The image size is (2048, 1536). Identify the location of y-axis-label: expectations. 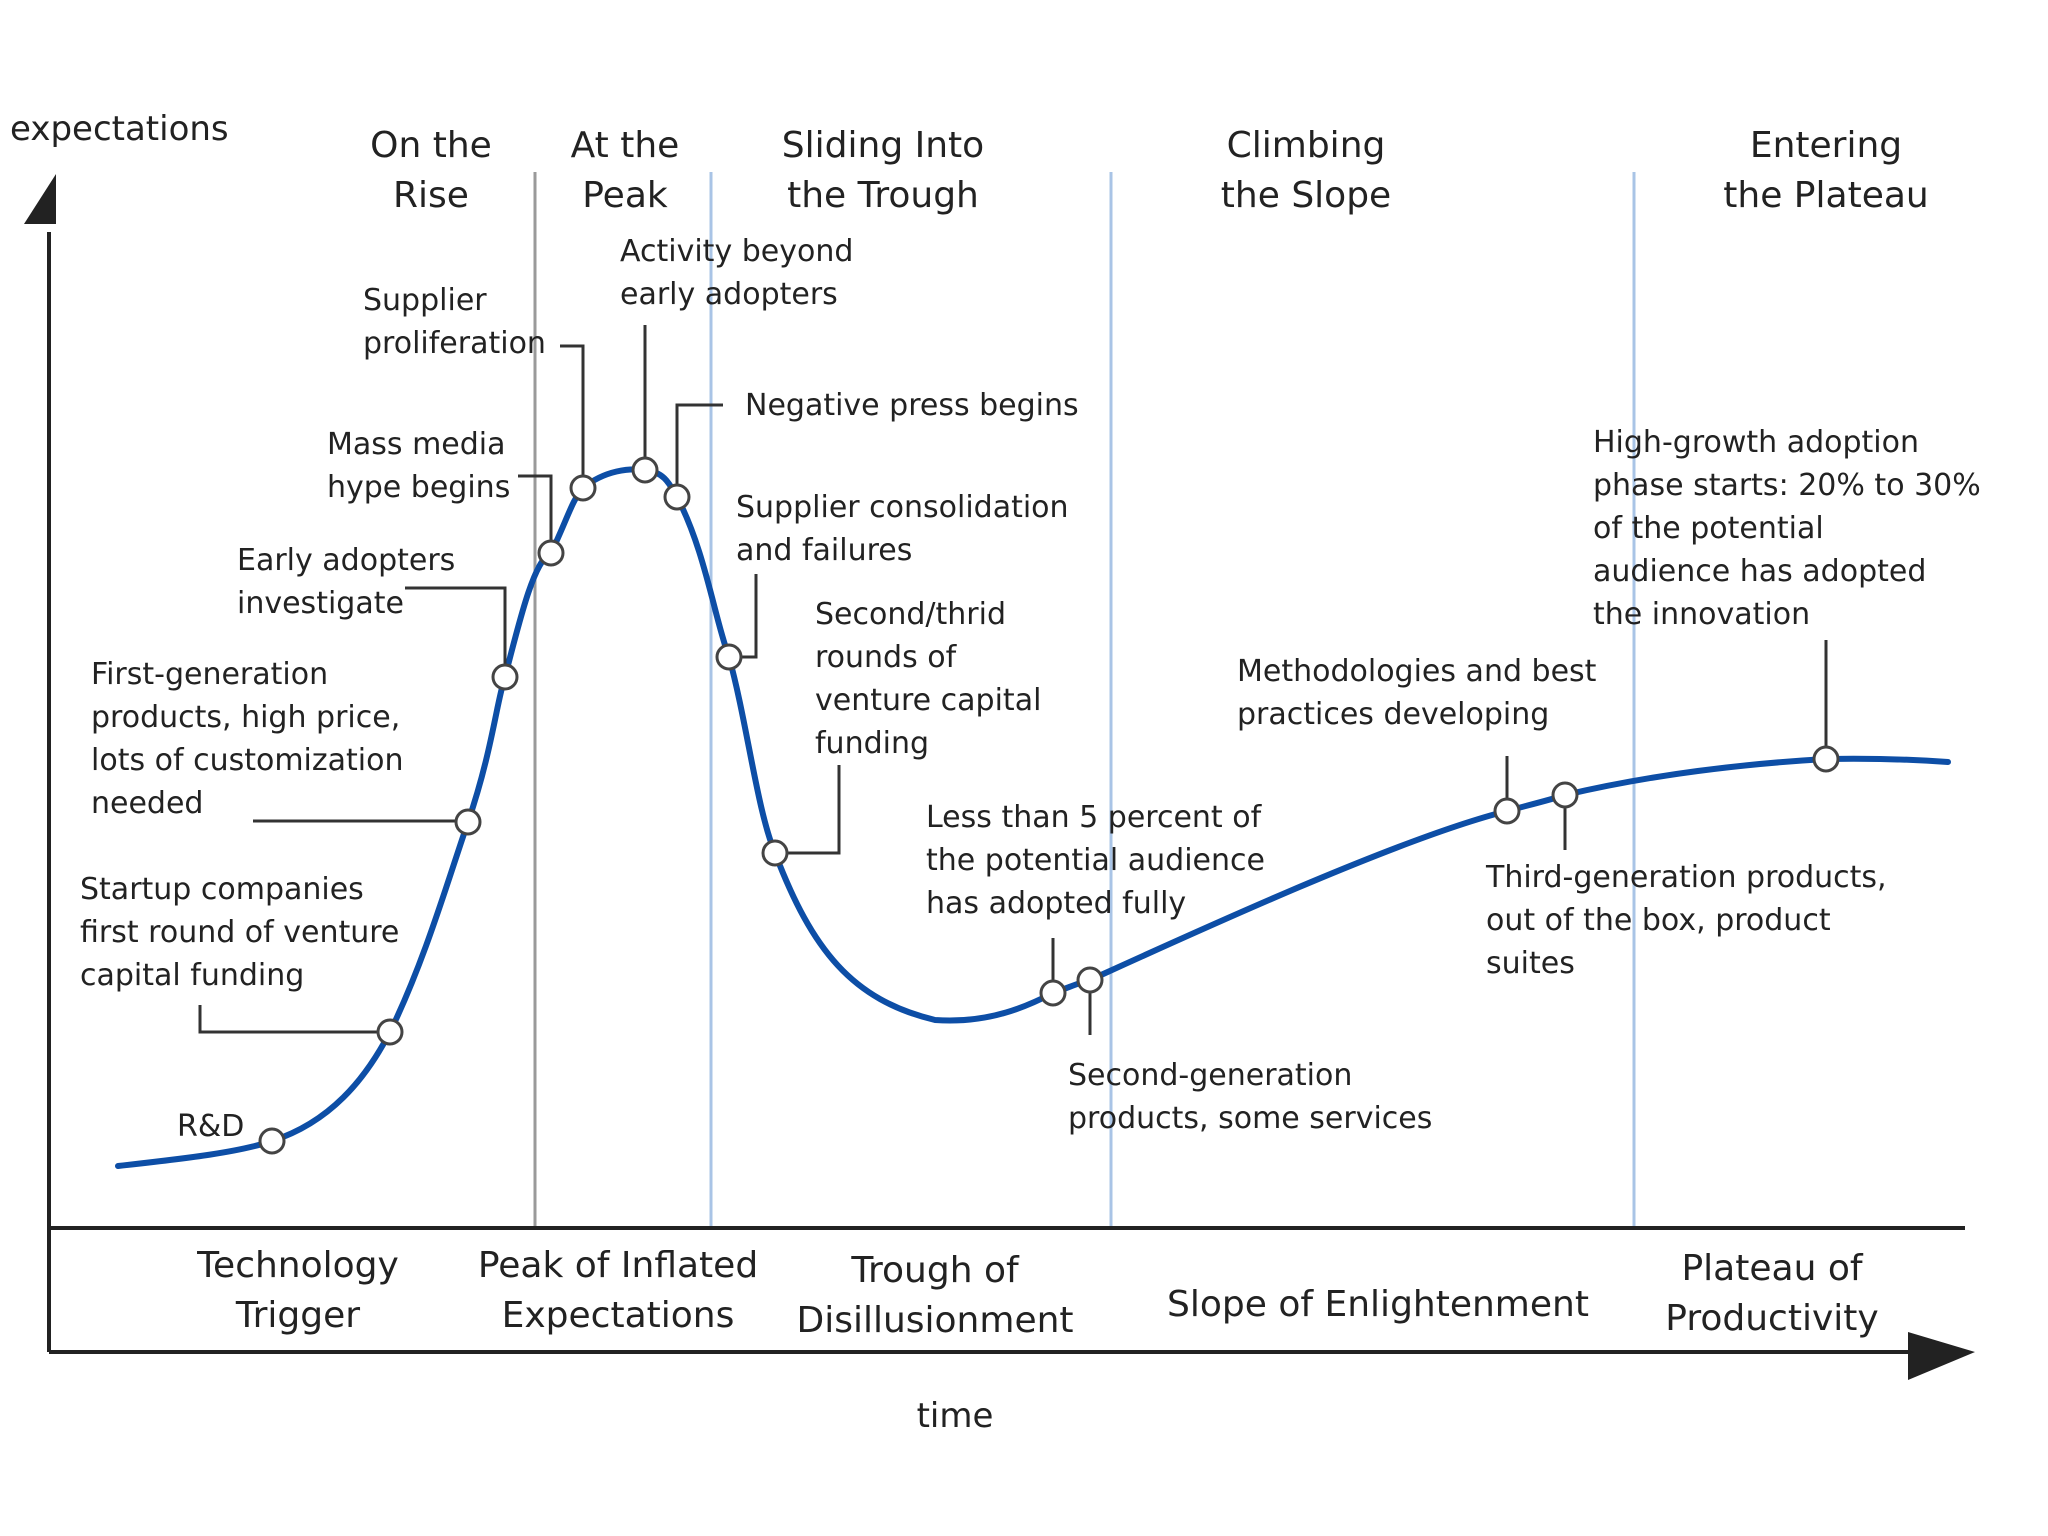
(119, 129).